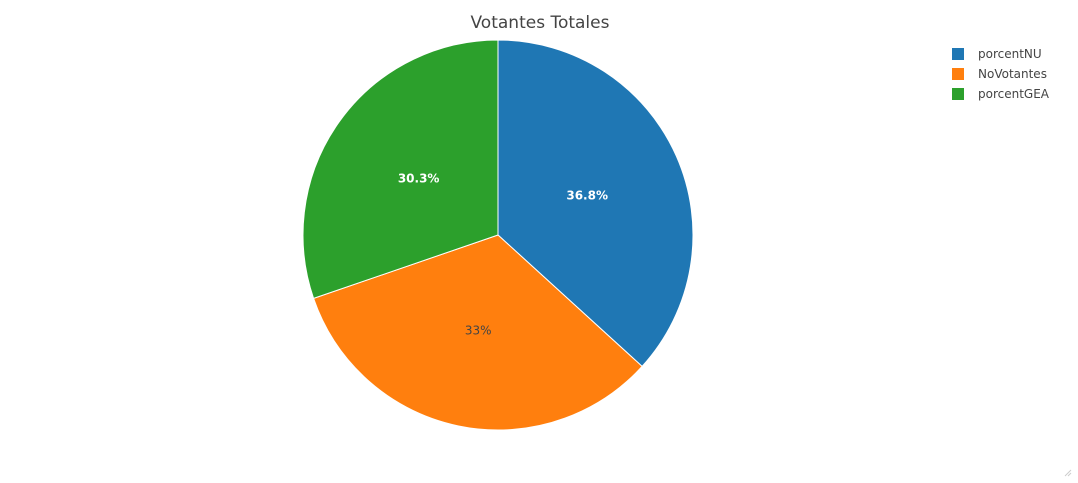 The height and width of the screenshot is (483, 1078). I want to click on pie-slice-porcentnu, so click(595, 203).